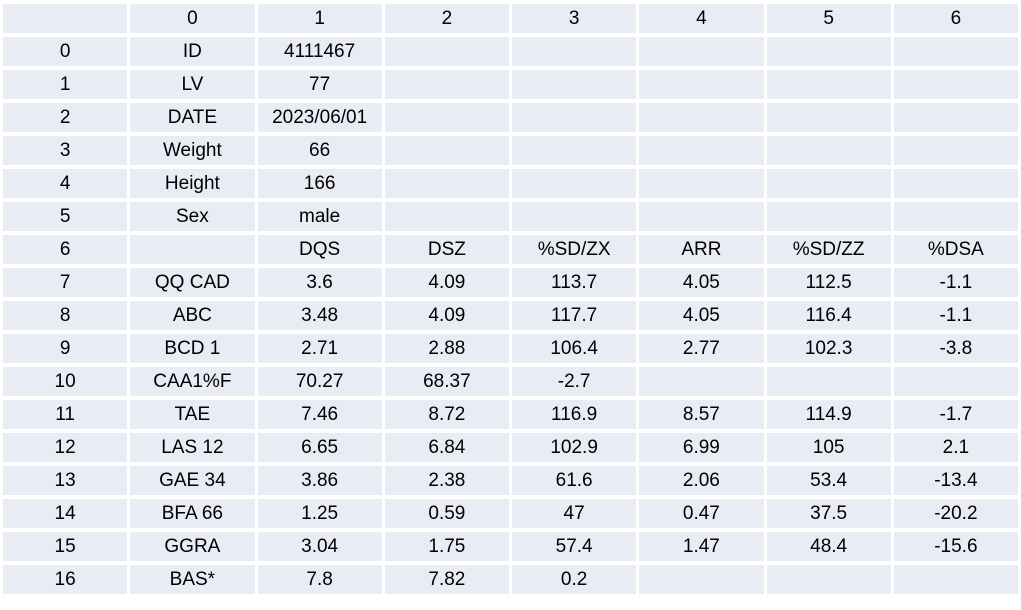 The height and width of the screenshot is (610, 1021). I want to click on cell: 2.71, so click(319, 348).